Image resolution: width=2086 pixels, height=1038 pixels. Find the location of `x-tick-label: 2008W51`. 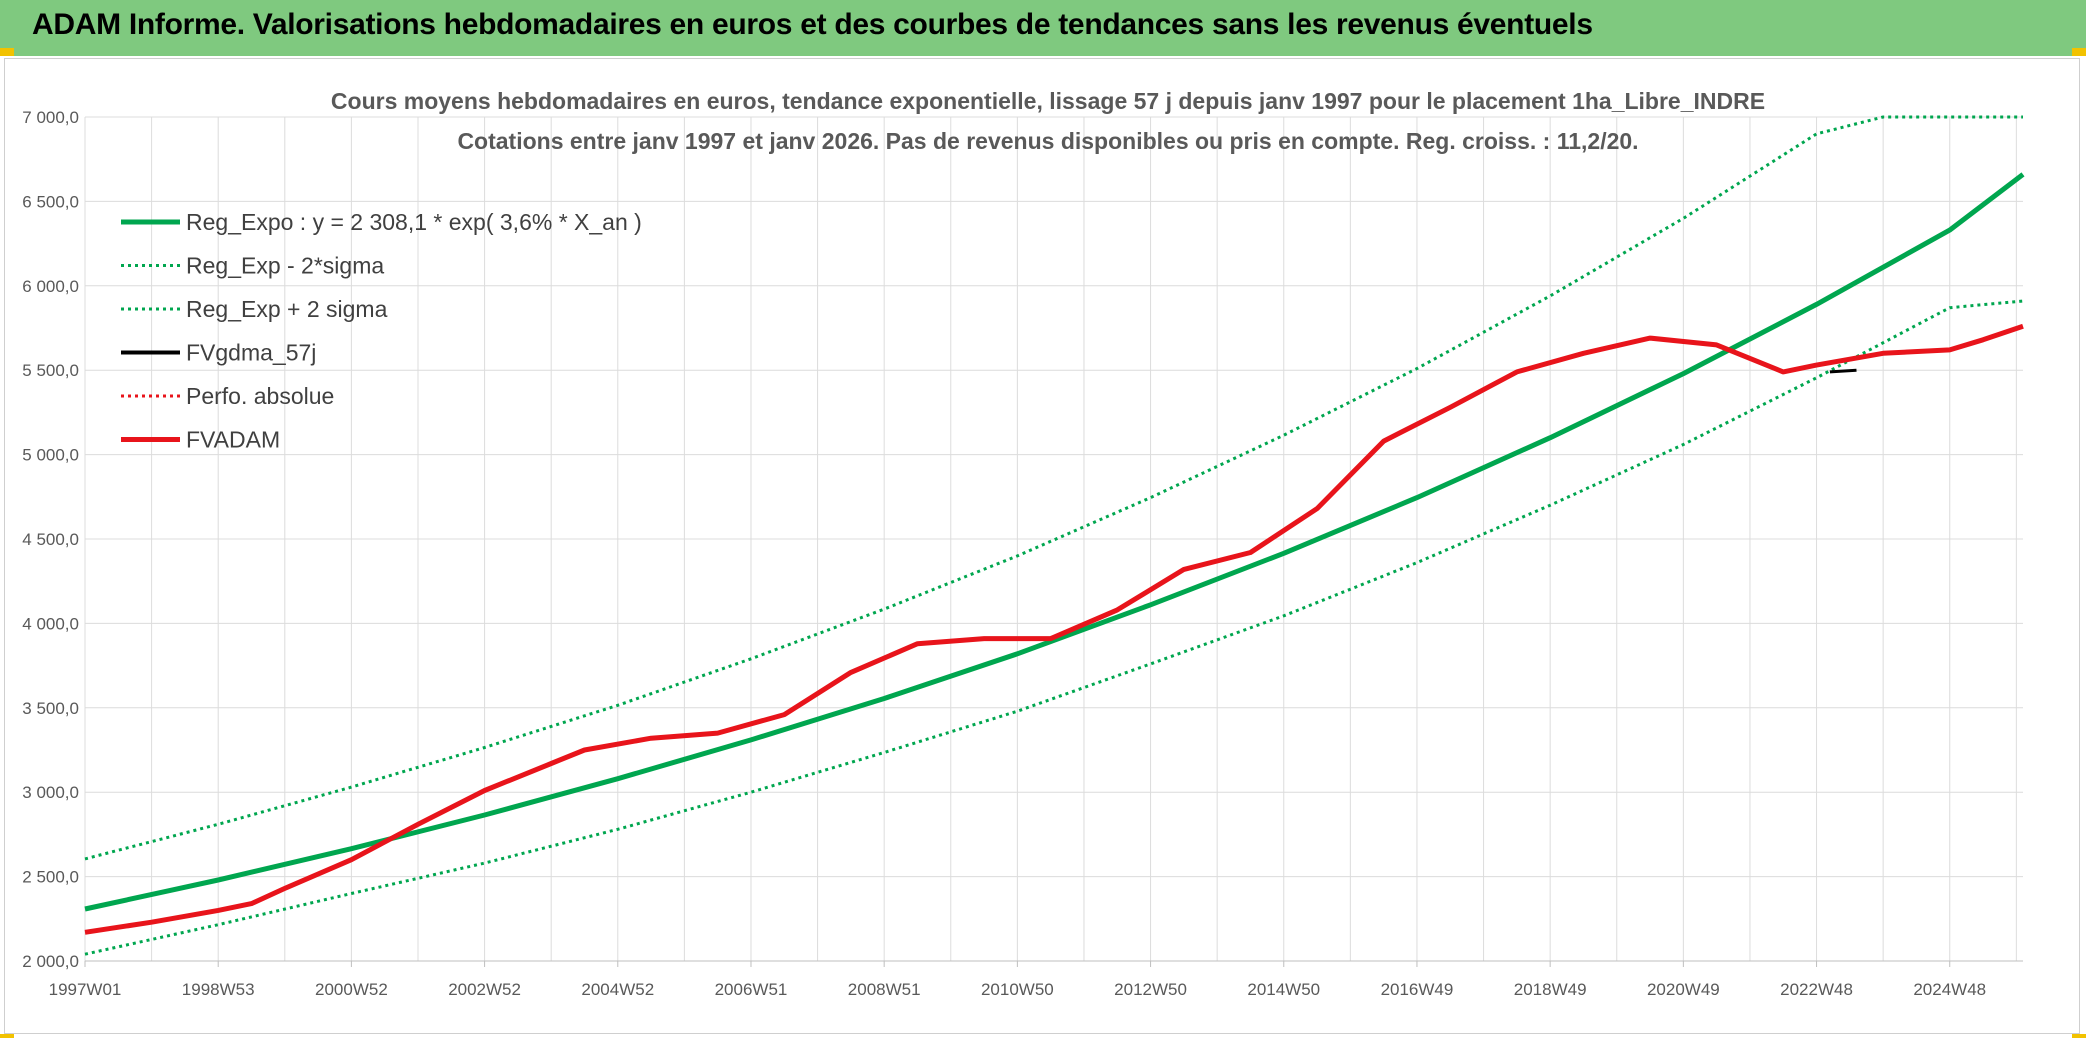

x-tick-label: 2008W51 is located at coordinates (884, 989).